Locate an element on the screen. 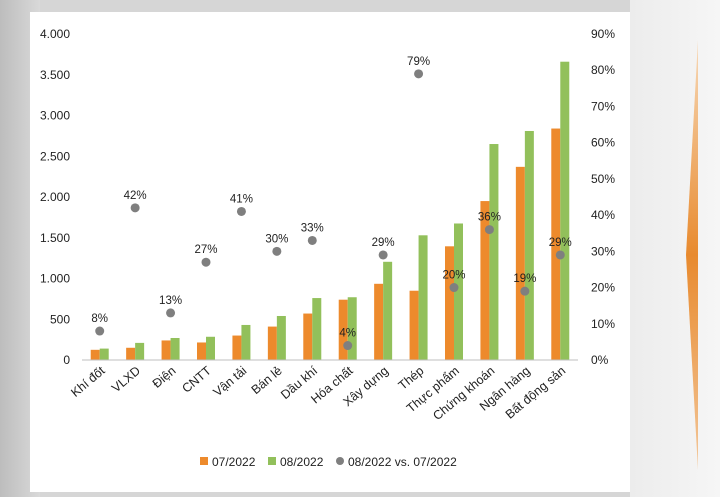  change-point-label: 30% is located at coordinates (276, 239).